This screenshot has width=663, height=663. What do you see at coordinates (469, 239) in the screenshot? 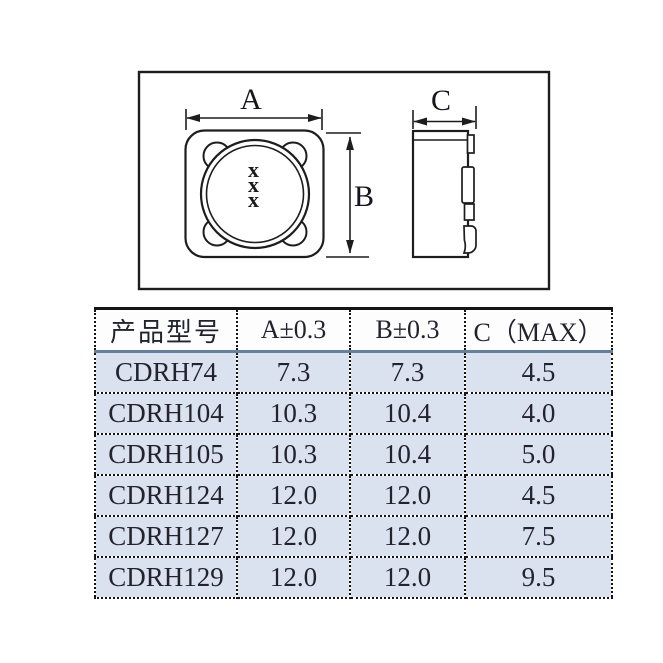
I see `terminal-foot` at bounding box center [469, 239].